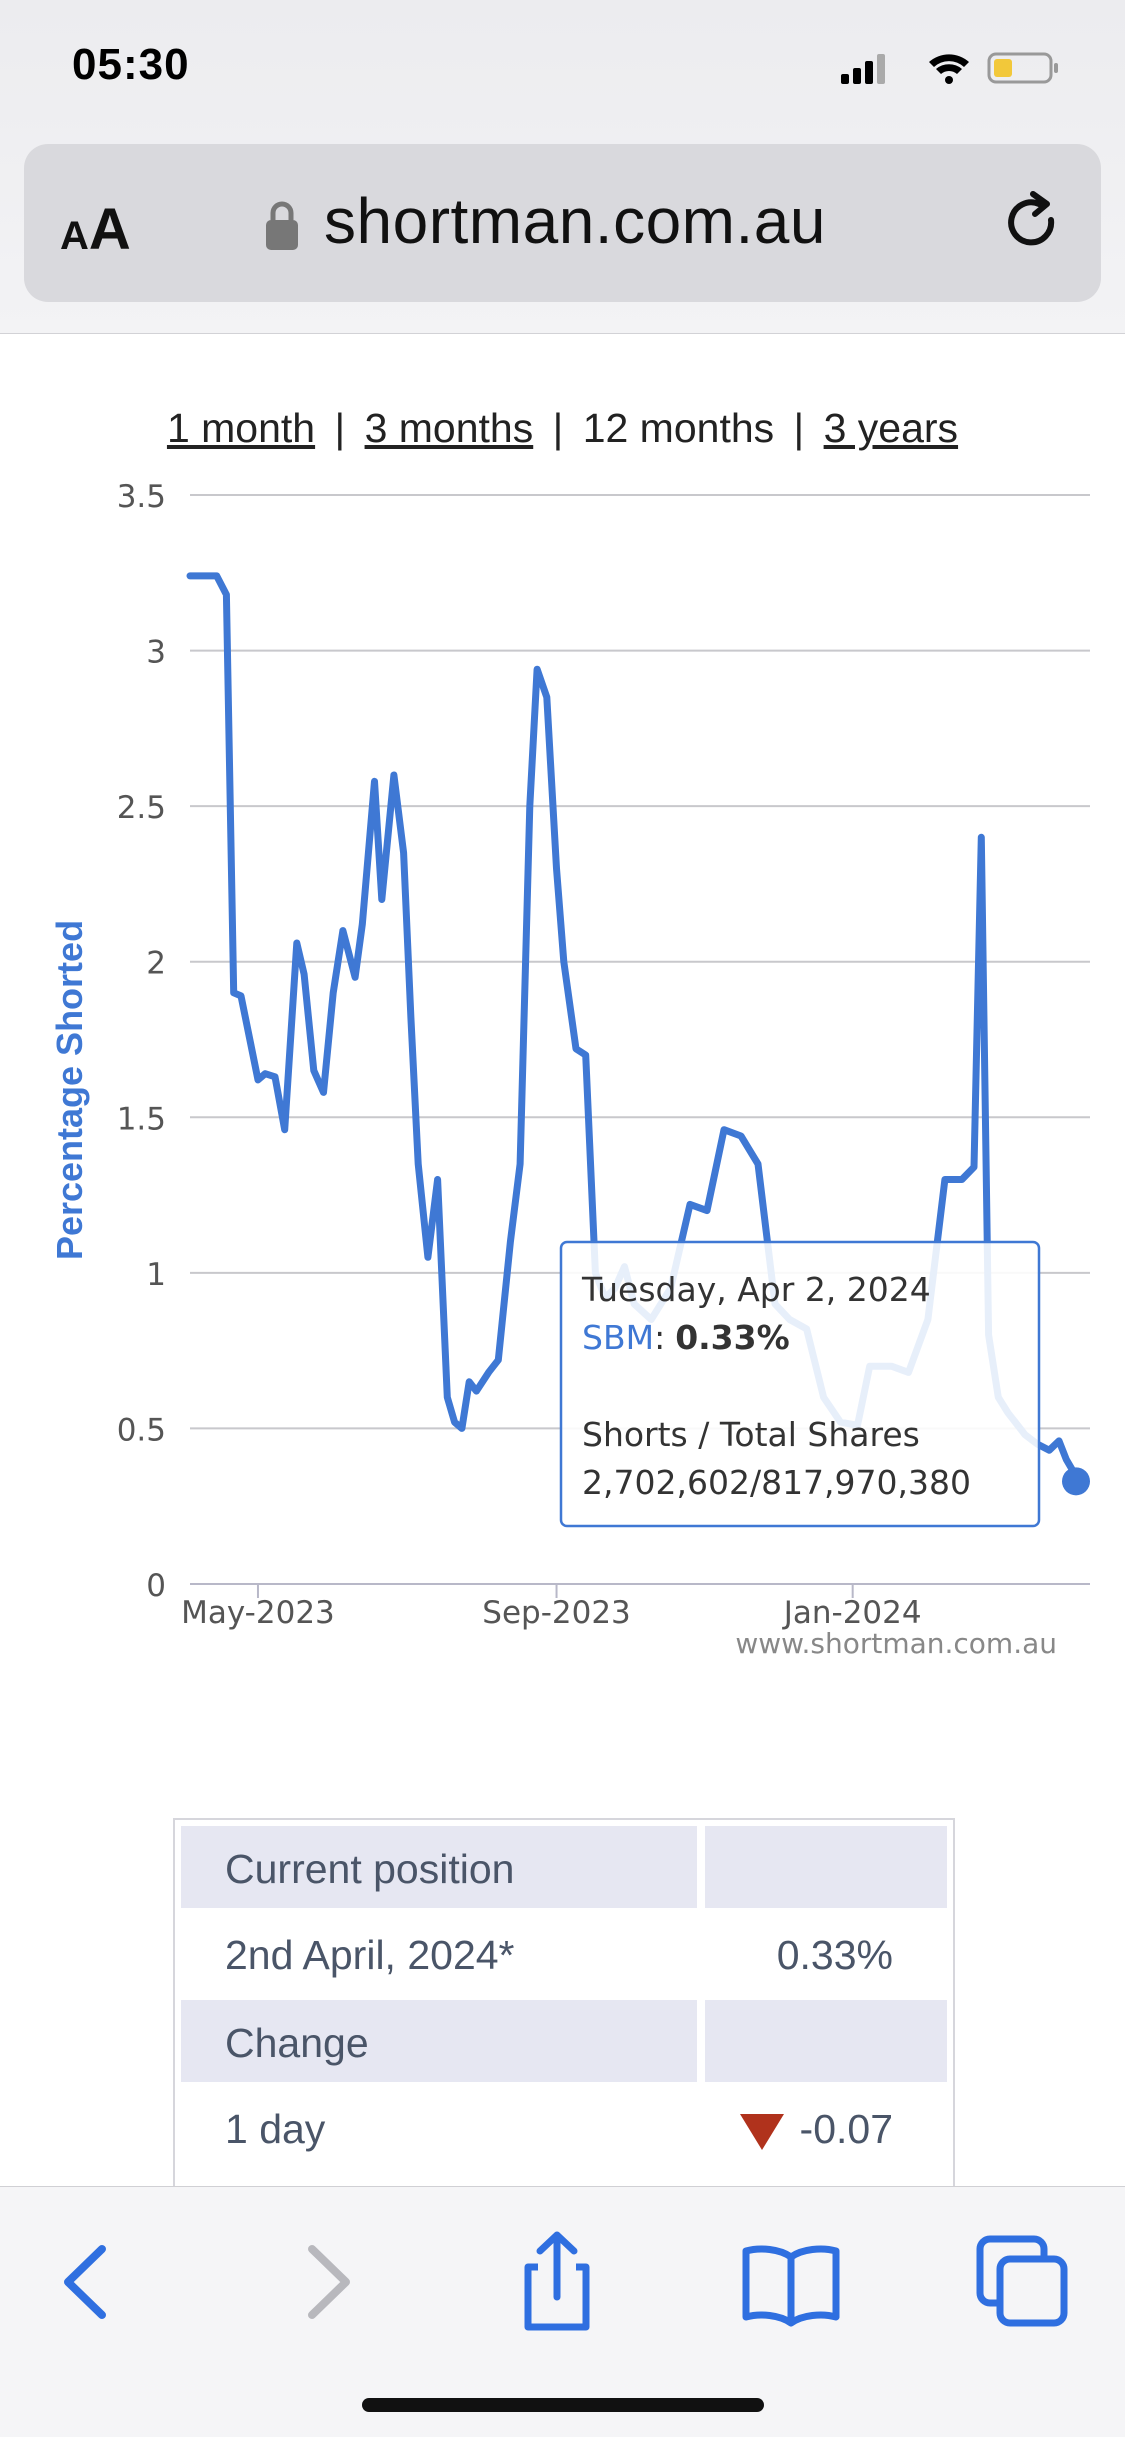 This screenshot has width=1125, height=2437. What do you see at coordinates (1022, 68) in the screenshot?
I see `battery-icon` at bounding box center [1022, 68].